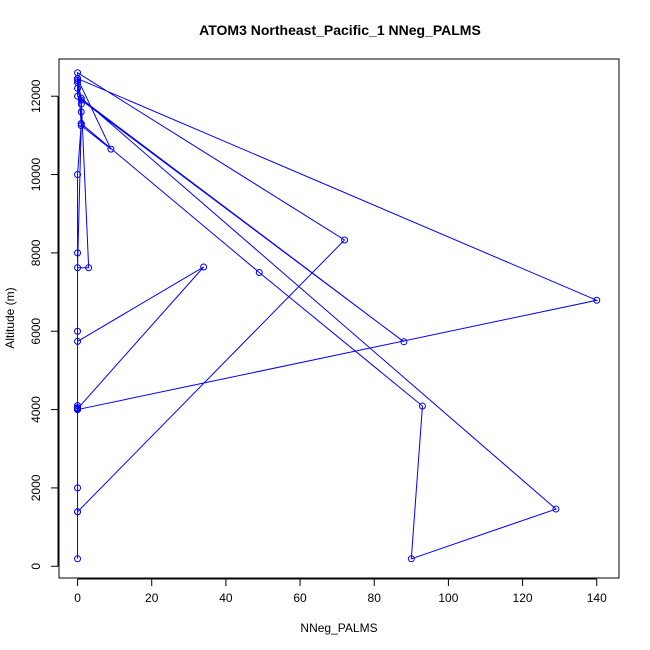 Image resolution: width=650 pixels, height=650 pixels. Describe the element at coordinates (338, 628) in the screenshot. I see `x-axis-label: NNeg_PALMS` at that location.